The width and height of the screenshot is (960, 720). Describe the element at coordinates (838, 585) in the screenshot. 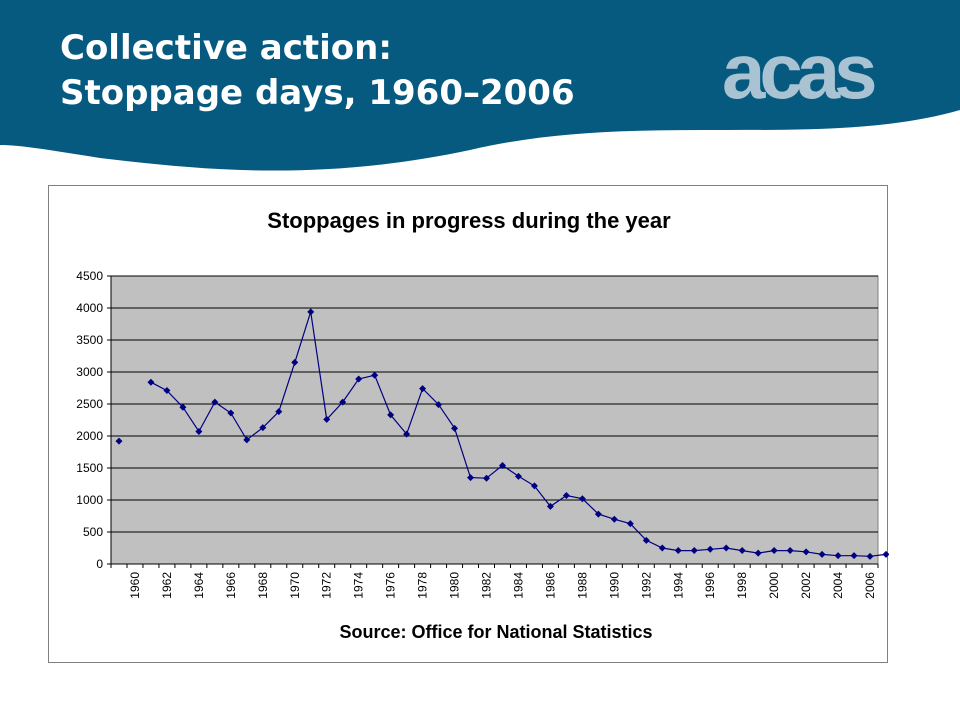

I see `x-tick-label: 2004` at that location.